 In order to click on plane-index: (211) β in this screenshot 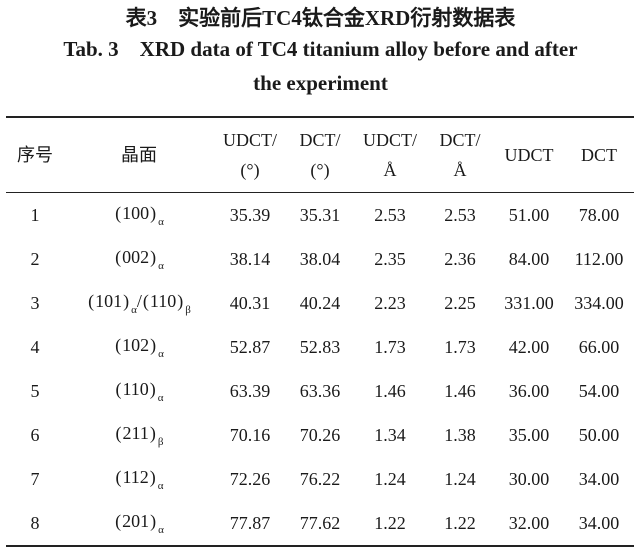, I will do `click(139, 435)`.